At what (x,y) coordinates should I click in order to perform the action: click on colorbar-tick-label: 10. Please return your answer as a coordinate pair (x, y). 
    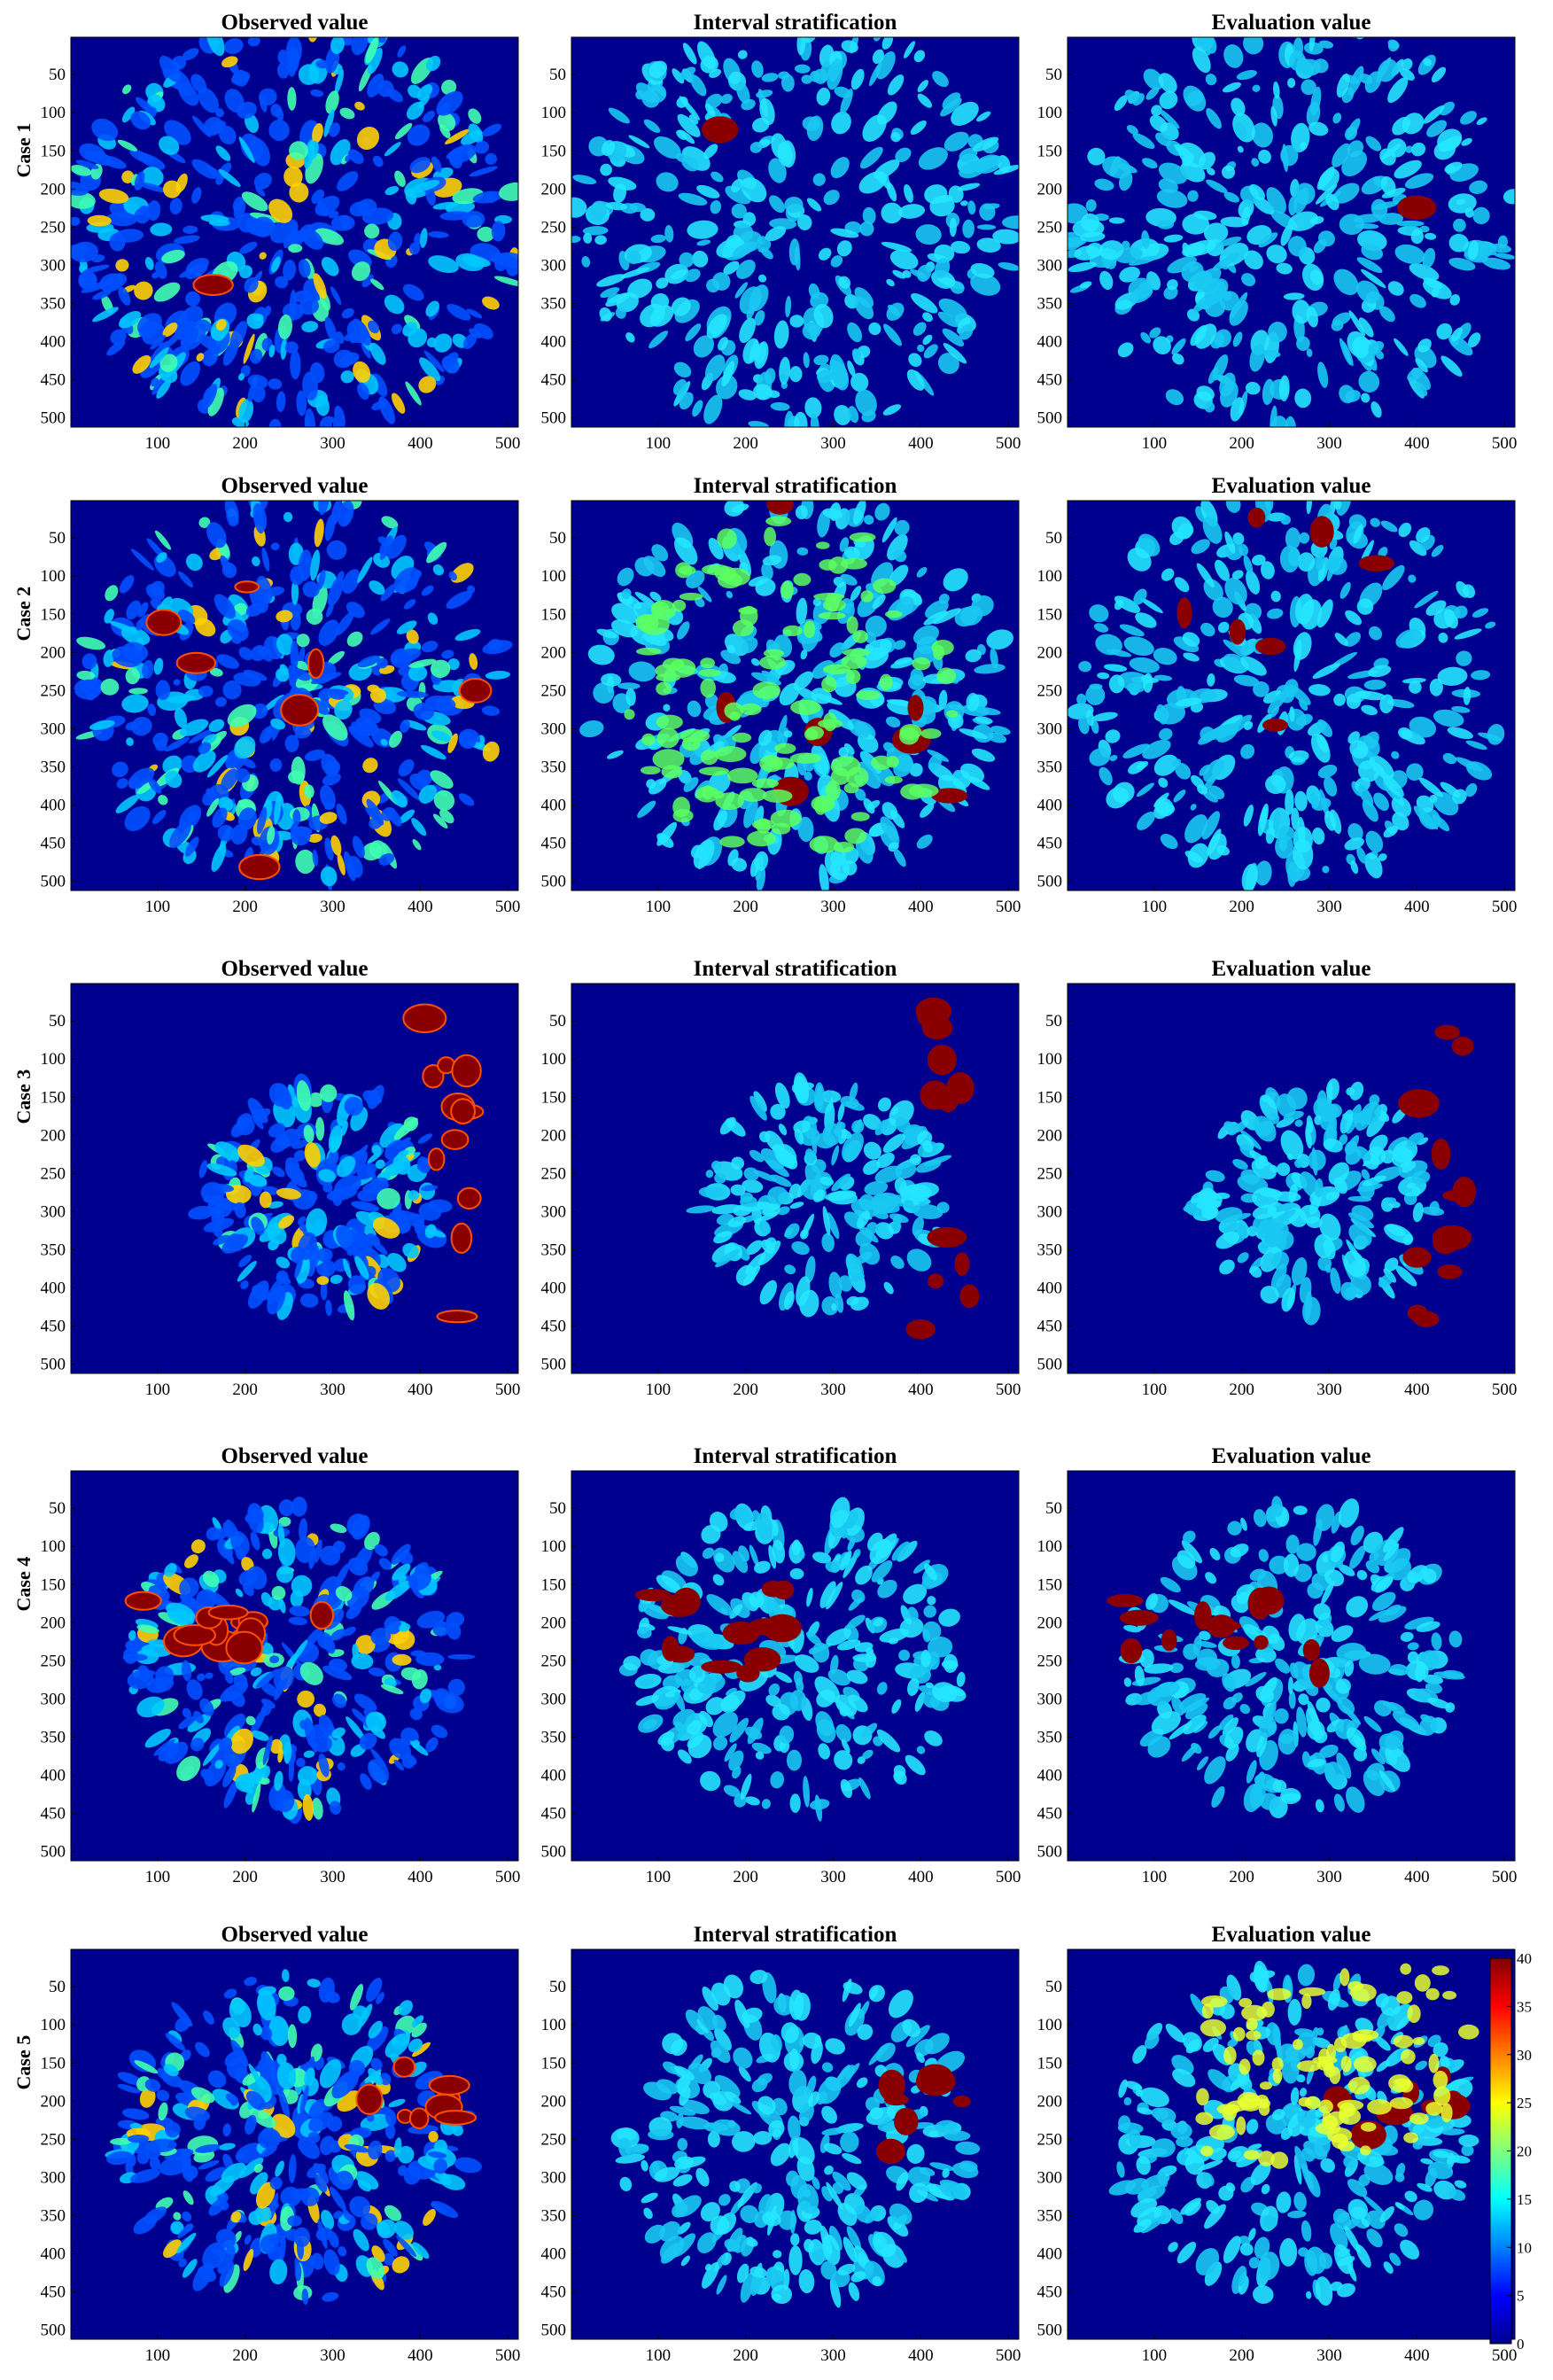
    Looking at the image, I should click on (1524, 2247).